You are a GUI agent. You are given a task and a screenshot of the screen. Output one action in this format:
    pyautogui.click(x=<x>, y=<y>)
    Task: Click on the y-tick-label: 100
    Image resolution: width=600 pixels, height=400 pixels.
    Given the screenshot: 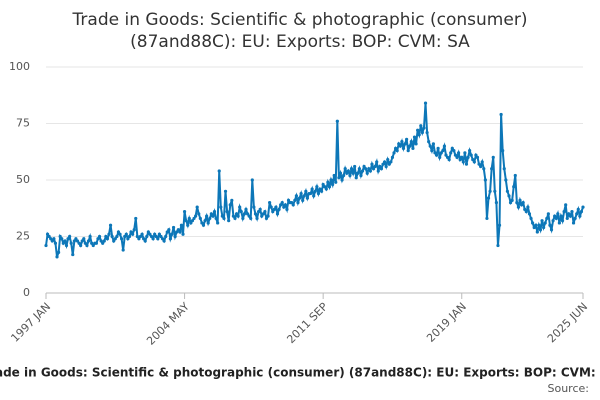 What is the action you would take?
    pyautogui.click(x=19, y=66)
    